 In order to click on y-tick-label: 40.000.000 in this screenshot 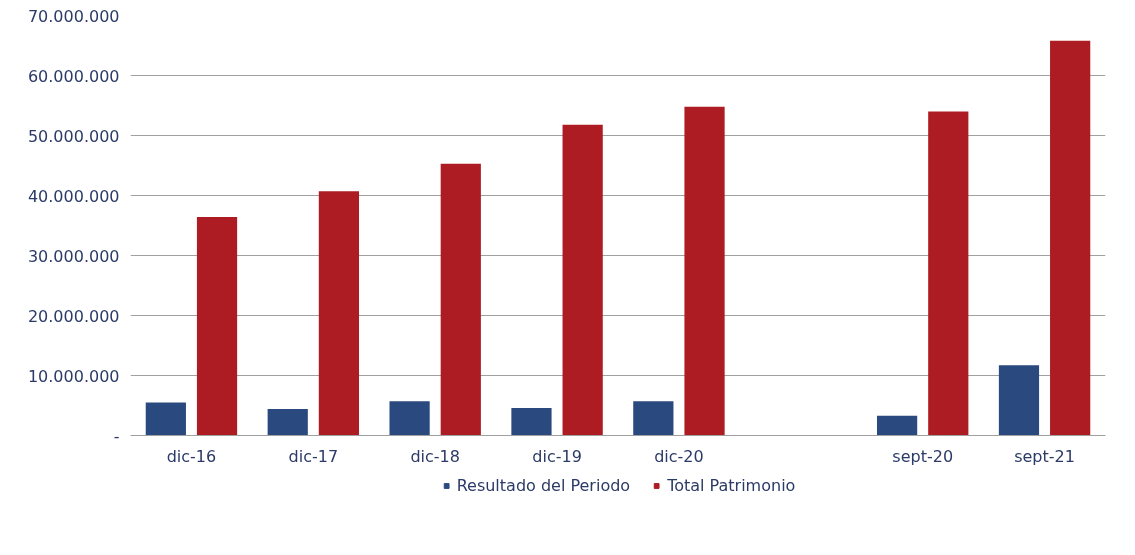, I will do `click(73, 196)`.